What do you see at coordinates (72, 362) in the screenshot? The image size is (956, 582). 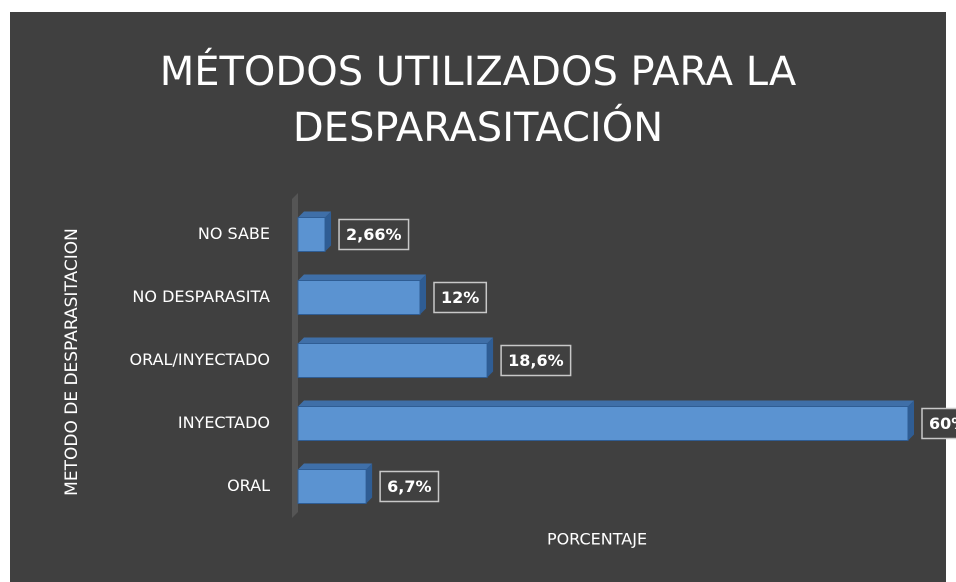 I see `y-axis-title: METODO DE DESPARASITACION` at bounding box center [72, 362].